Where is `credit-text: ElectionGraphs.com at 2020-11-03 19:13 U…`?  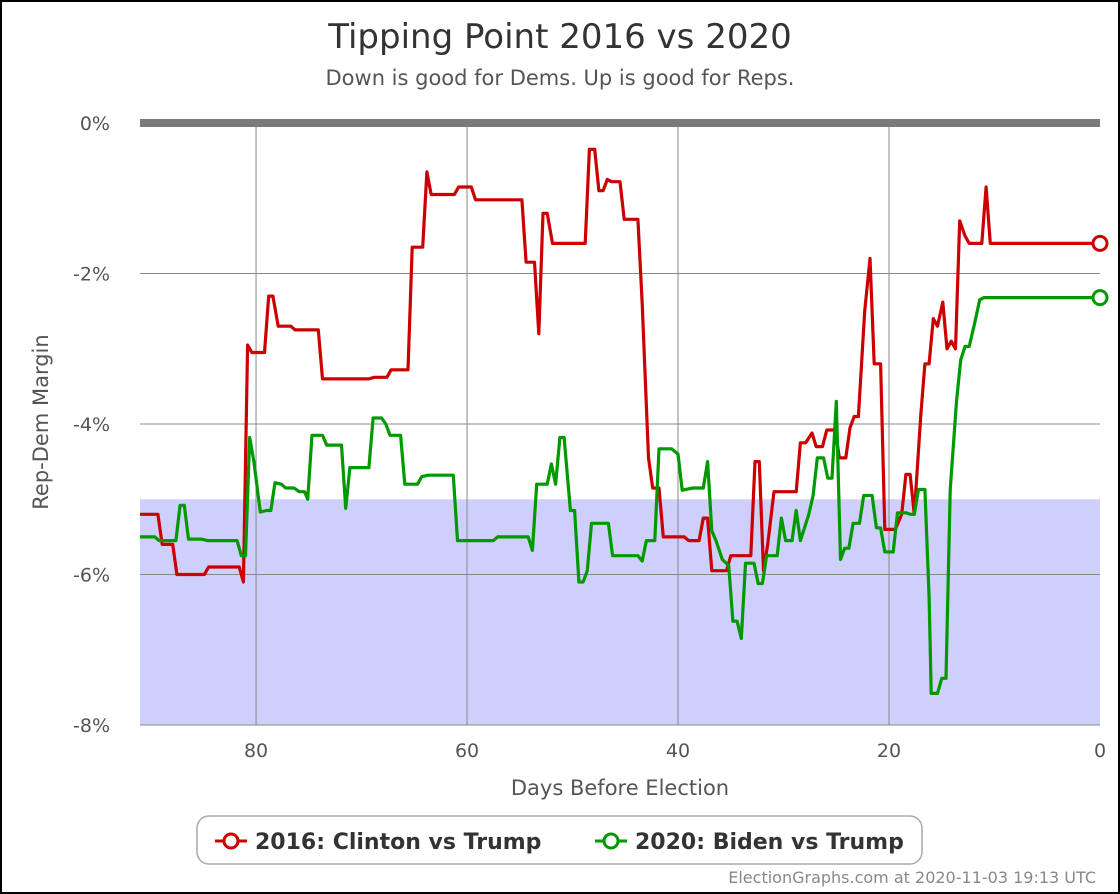
credit-text: ElectionGraphs.com at 2020-11-03 19:13 U… is located at coordinates (912, 877).